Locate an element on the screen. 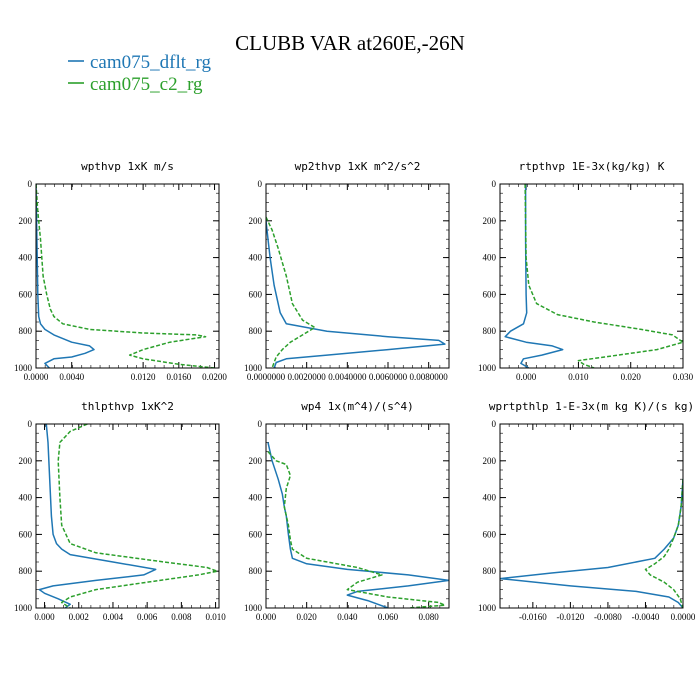 Image resolution: width=700 pixels, height=700 pixels. x-tick-label: 0.030 is located at coordinates (683, 377).